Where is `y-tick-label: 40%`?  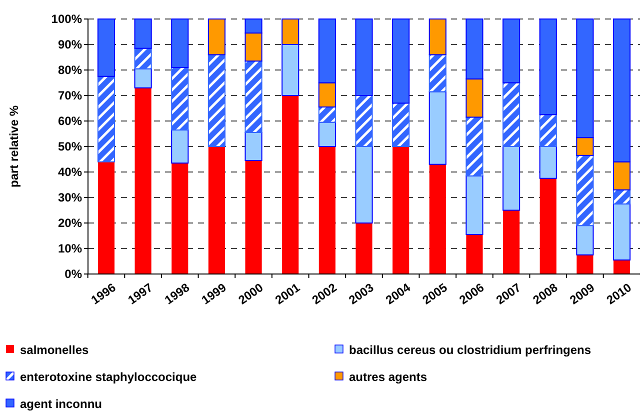 y-tick-label: 40% is located at coordinates (70, 172).